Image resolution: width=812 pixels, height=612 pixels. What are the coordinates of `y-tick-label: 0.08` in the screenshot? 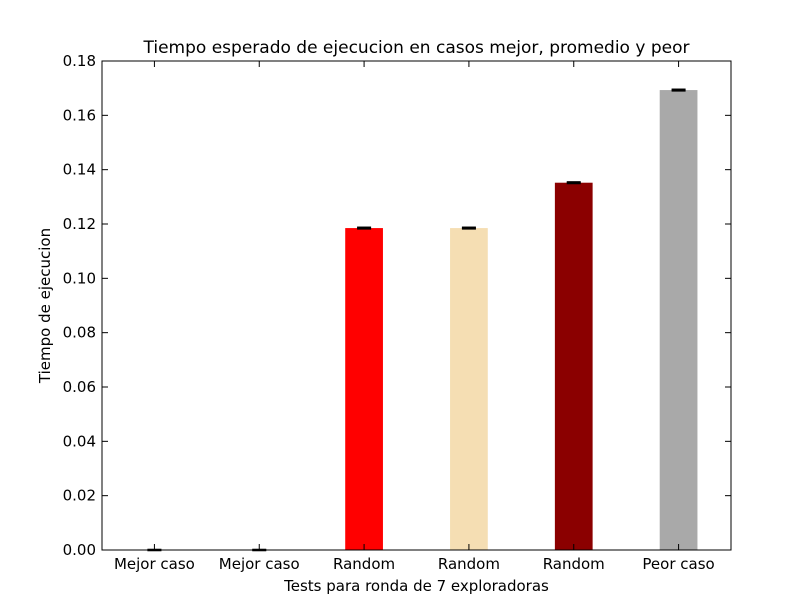 It's located at (79, 333).